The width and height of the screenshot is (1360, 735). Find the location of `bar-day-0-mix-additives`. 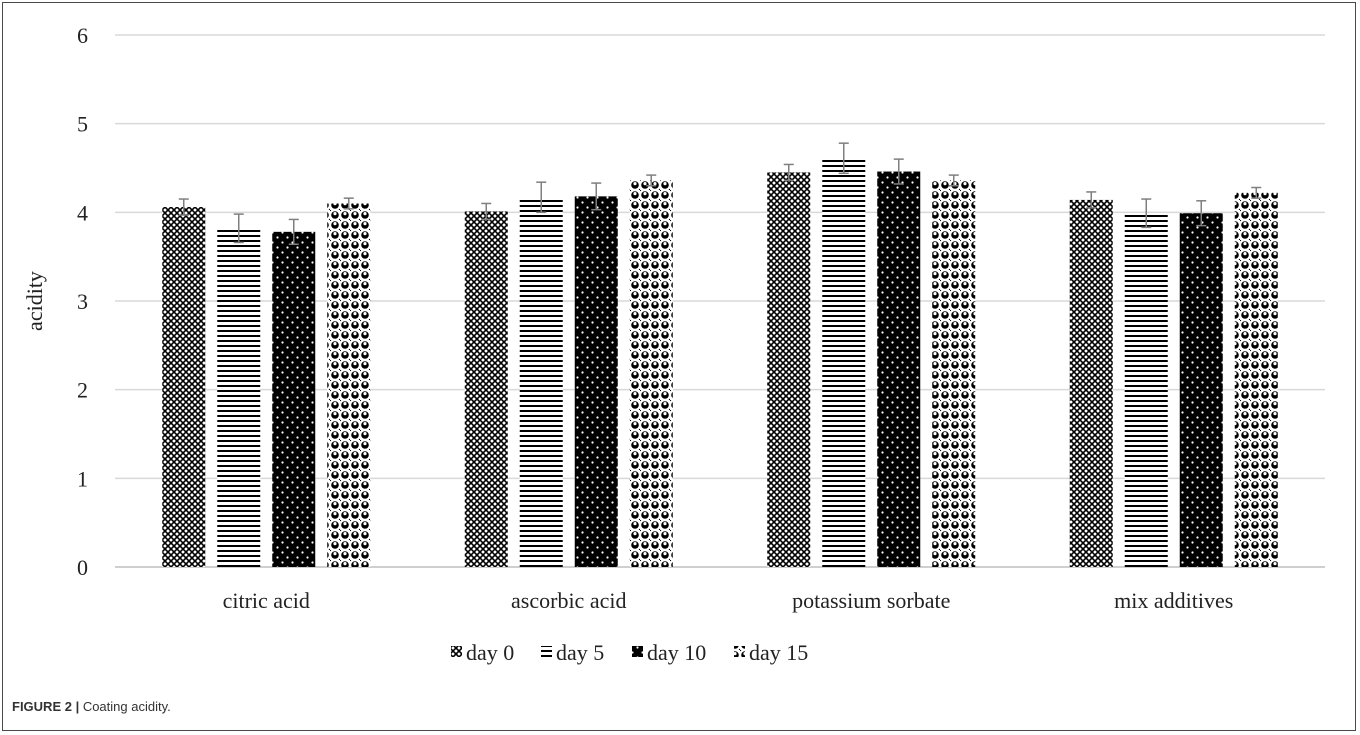

bar-day-0-mix-additives is located at coordinates (1091, 383).